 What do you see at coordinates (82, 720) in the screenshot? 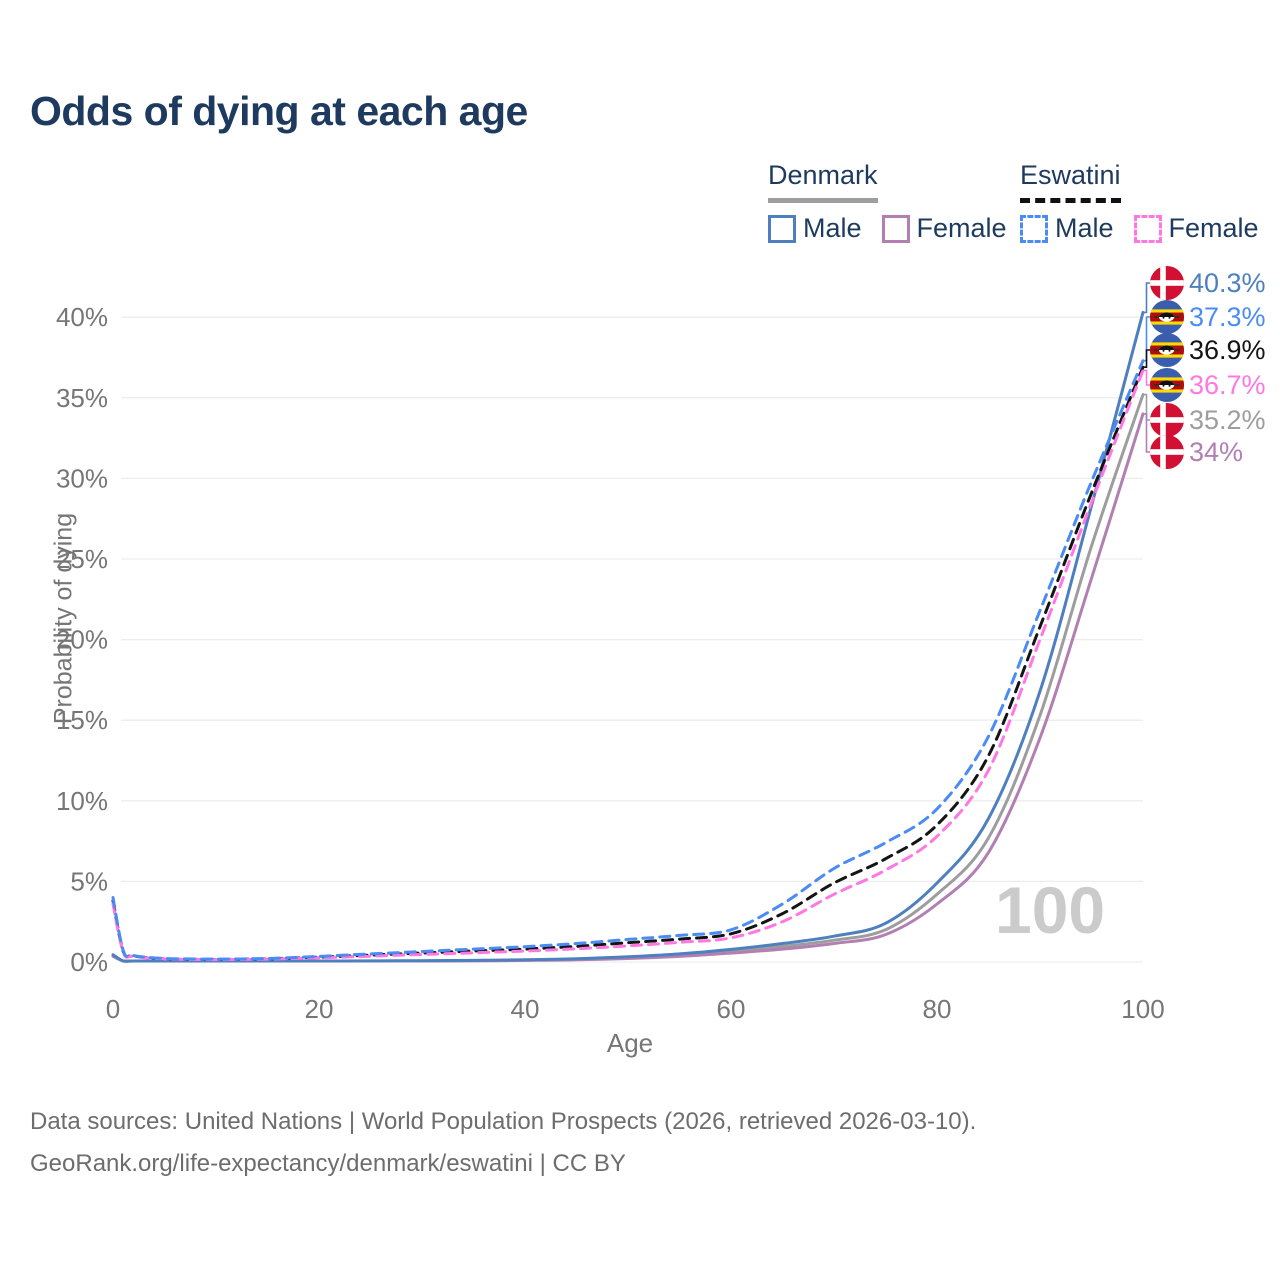
I see `y-tick-label: 15%` at bounding box center [82, 720].